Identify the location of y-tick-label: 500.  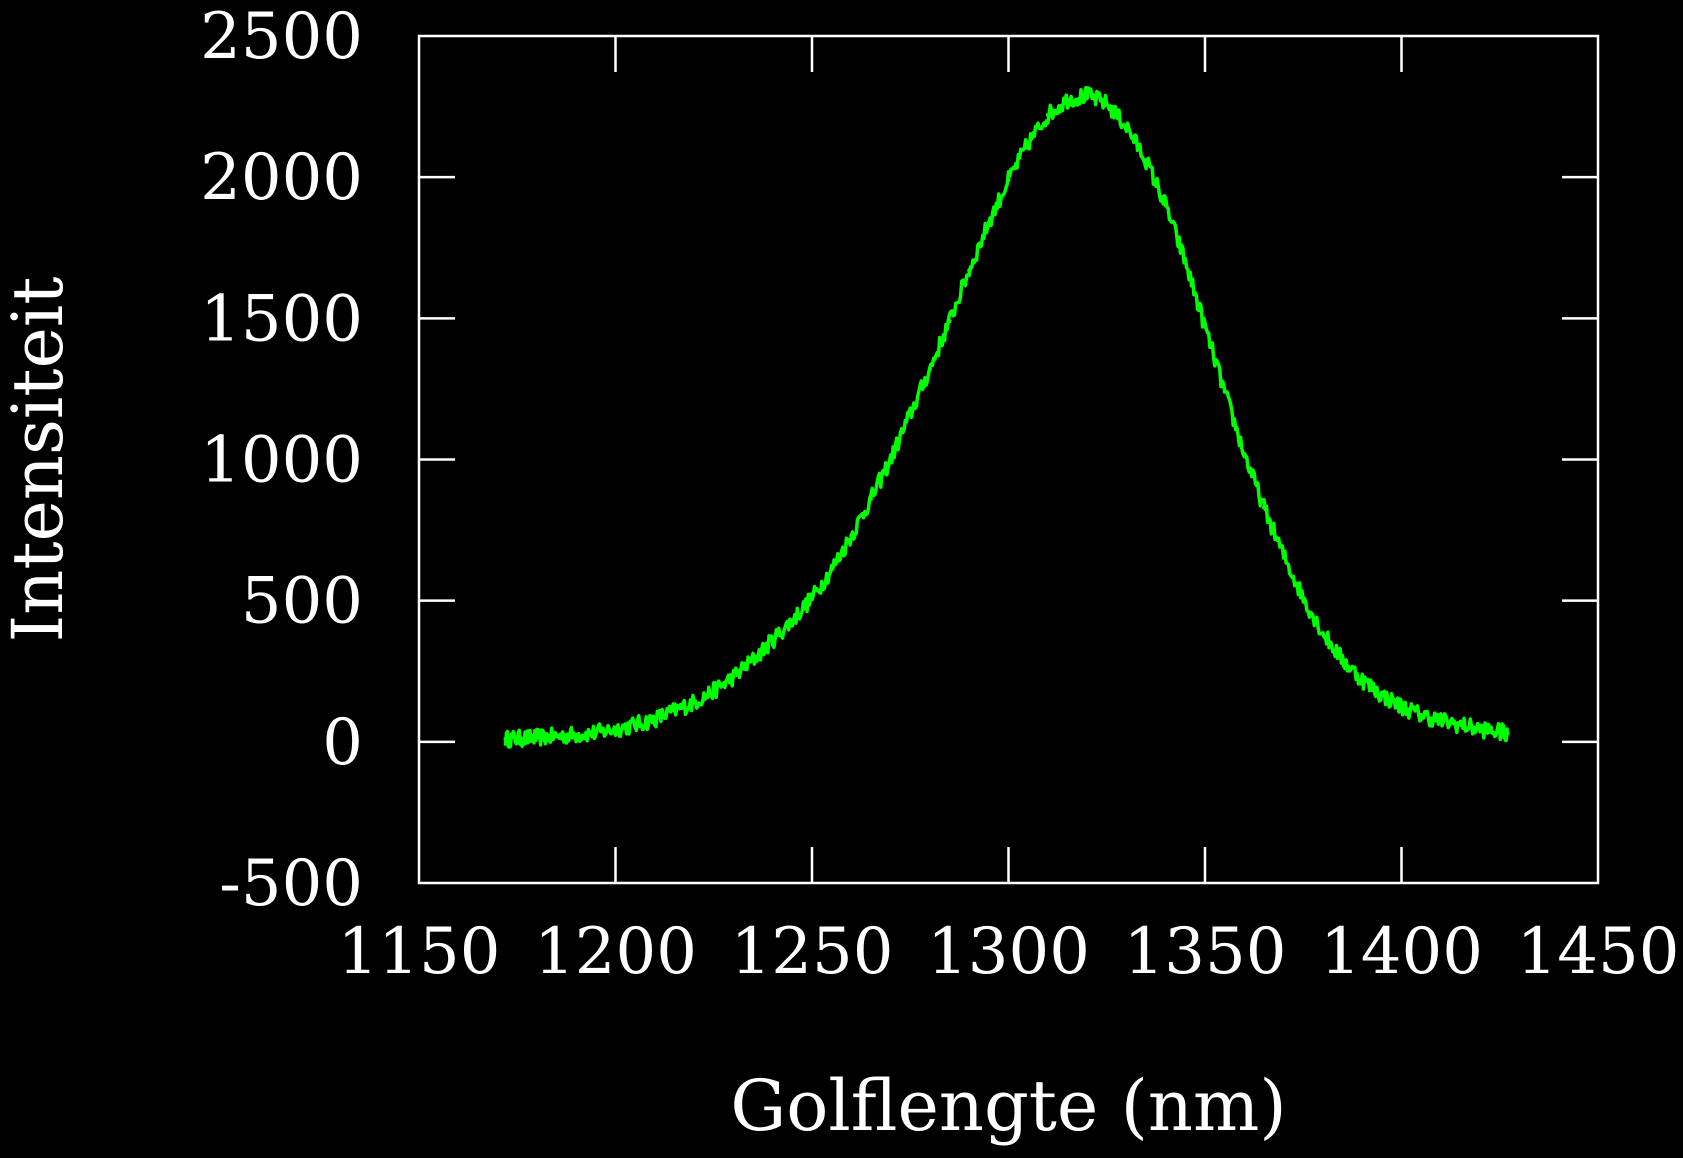
(302, 602).